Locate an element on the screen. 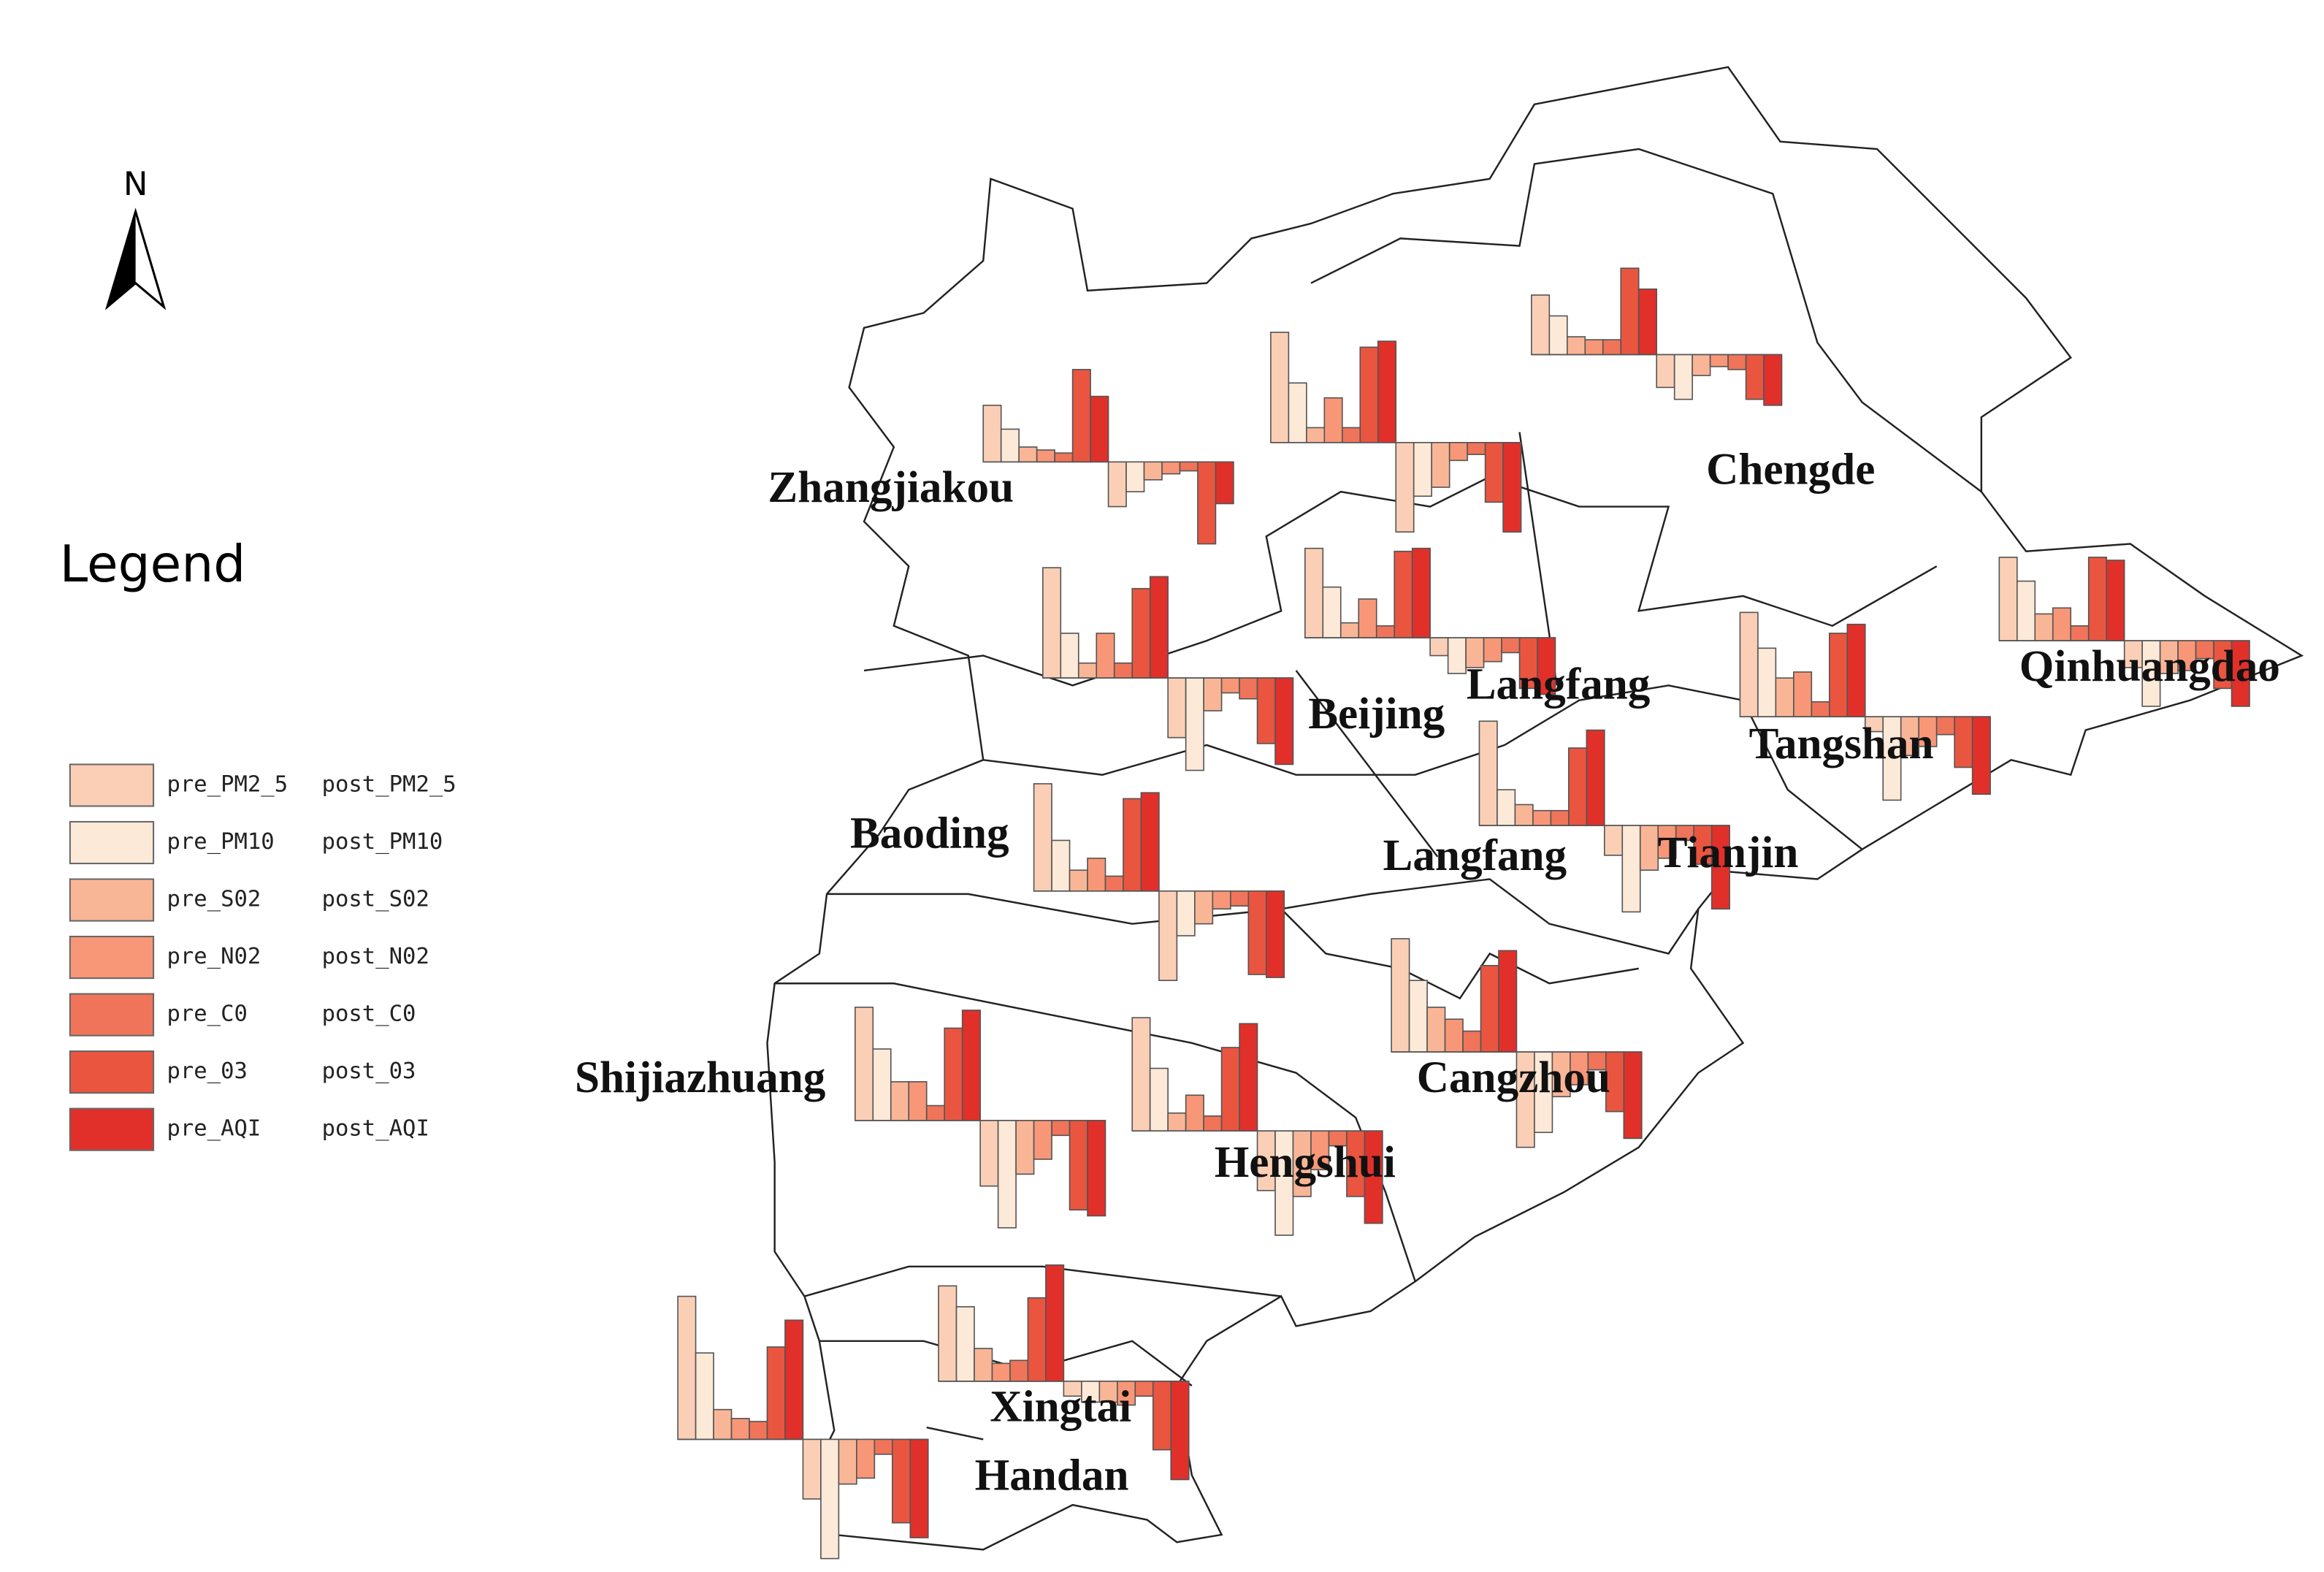 This screenshot has height=1572, width=2324. legend-post: post_AQI is located at coordinates (376, 1129).